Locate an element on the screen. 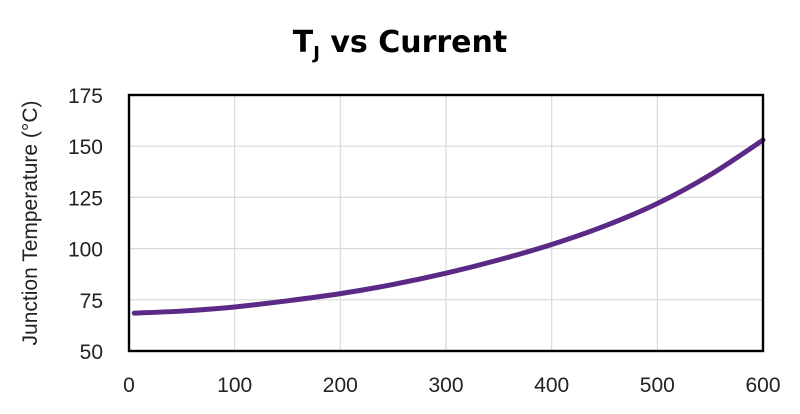 This screenshot has width=800, height=414. x-tick-label: 300 is located at coordinates (445, 385).